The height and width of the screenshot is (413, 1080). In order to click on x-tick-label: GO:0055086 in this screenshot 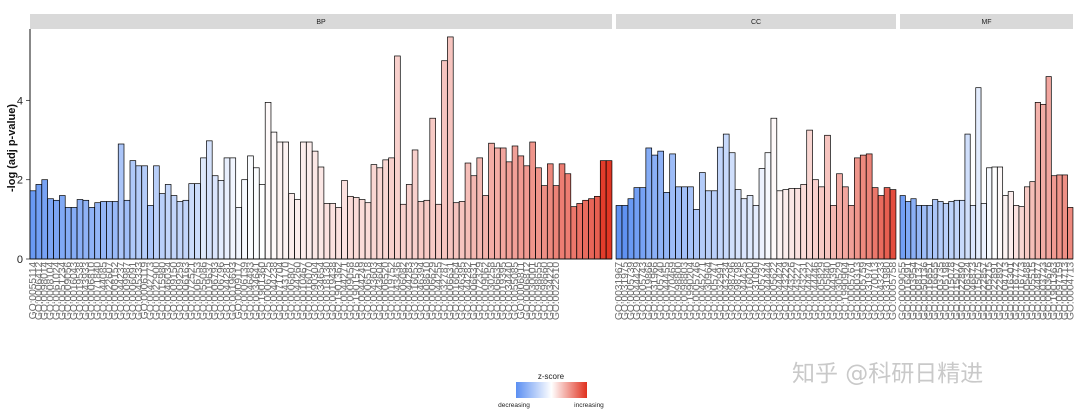, I will do `click(203, 291)`.